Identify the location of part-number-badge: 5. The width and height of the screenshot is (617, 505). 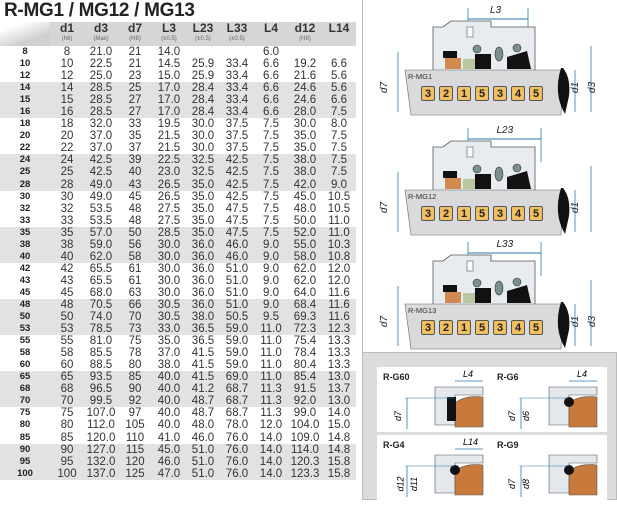
(482, 93).